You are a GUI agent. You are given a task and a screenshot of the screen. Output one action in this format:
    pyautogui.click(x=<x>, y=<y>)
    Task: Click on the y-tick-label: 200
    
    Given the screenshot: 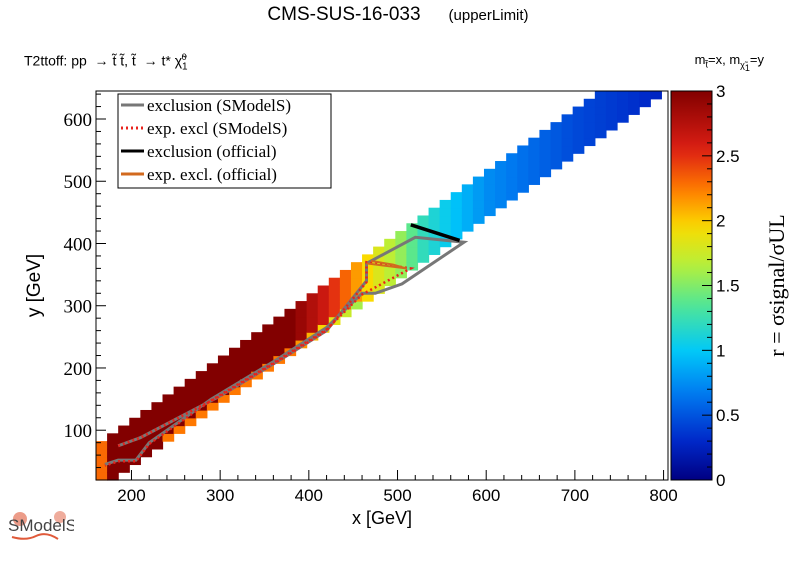 What is the action you would take?
    pyautogui.click(x=78, y=369)
    